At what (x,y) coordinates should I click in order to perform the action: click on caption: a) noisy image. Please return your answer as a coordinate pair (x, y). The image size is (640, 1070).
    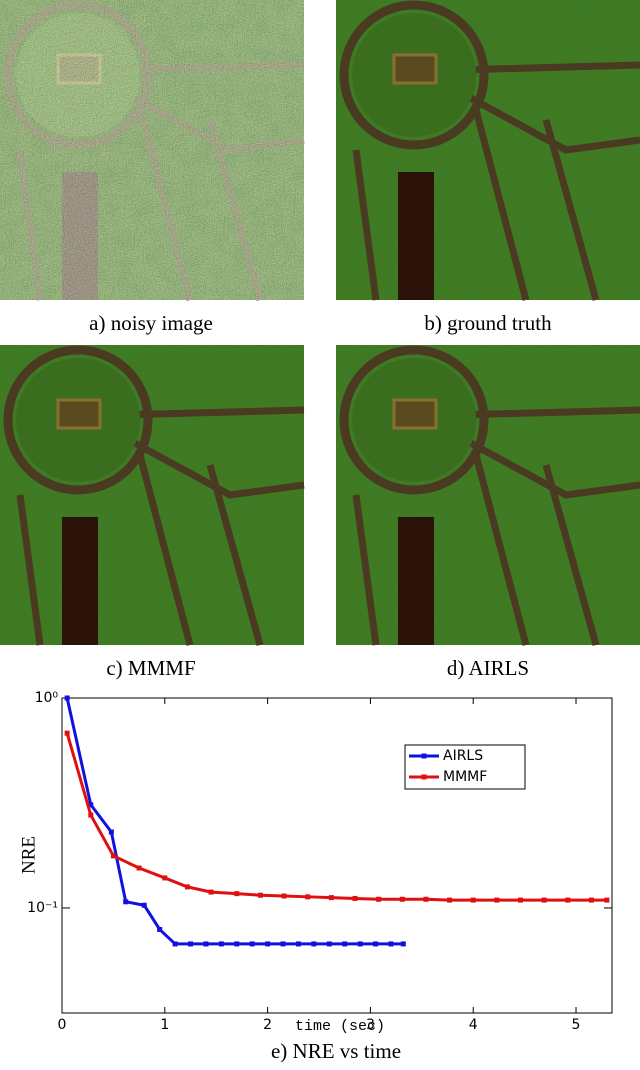
    Looking at the image, I should click on (151, 323).